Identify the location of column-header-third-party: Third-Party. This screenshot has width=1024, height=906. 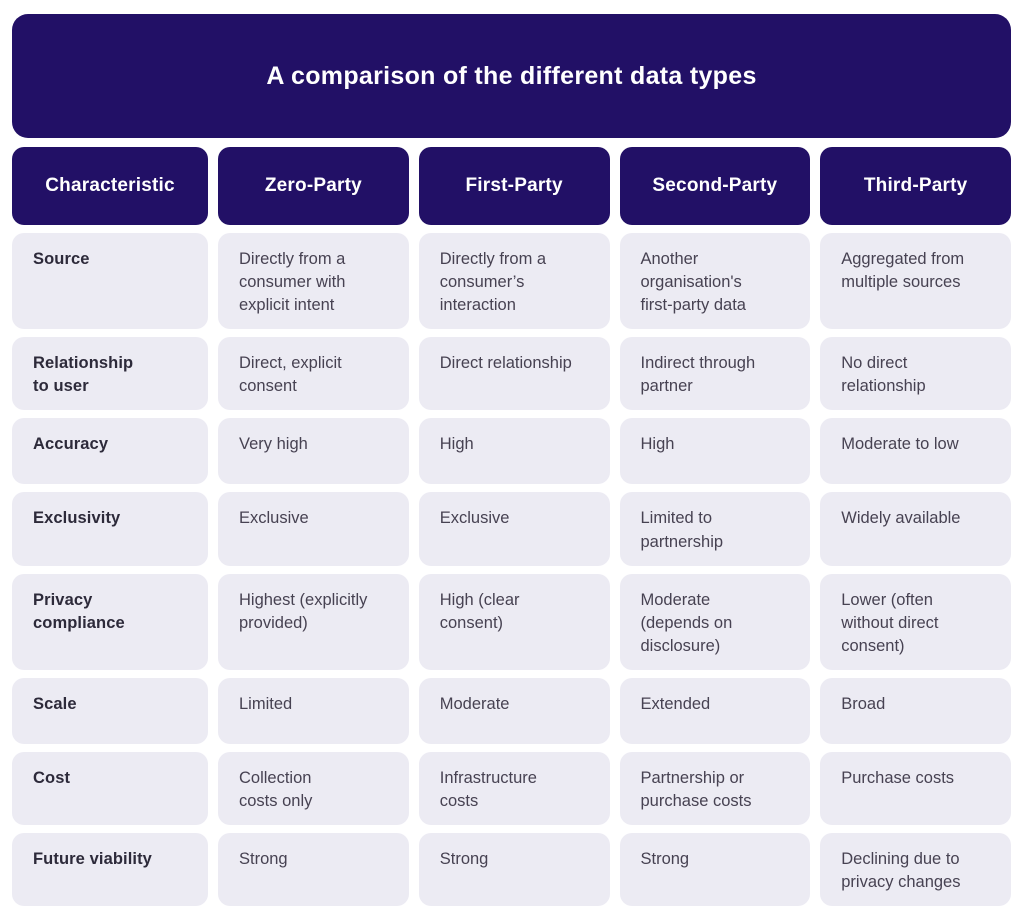
(915, 186).